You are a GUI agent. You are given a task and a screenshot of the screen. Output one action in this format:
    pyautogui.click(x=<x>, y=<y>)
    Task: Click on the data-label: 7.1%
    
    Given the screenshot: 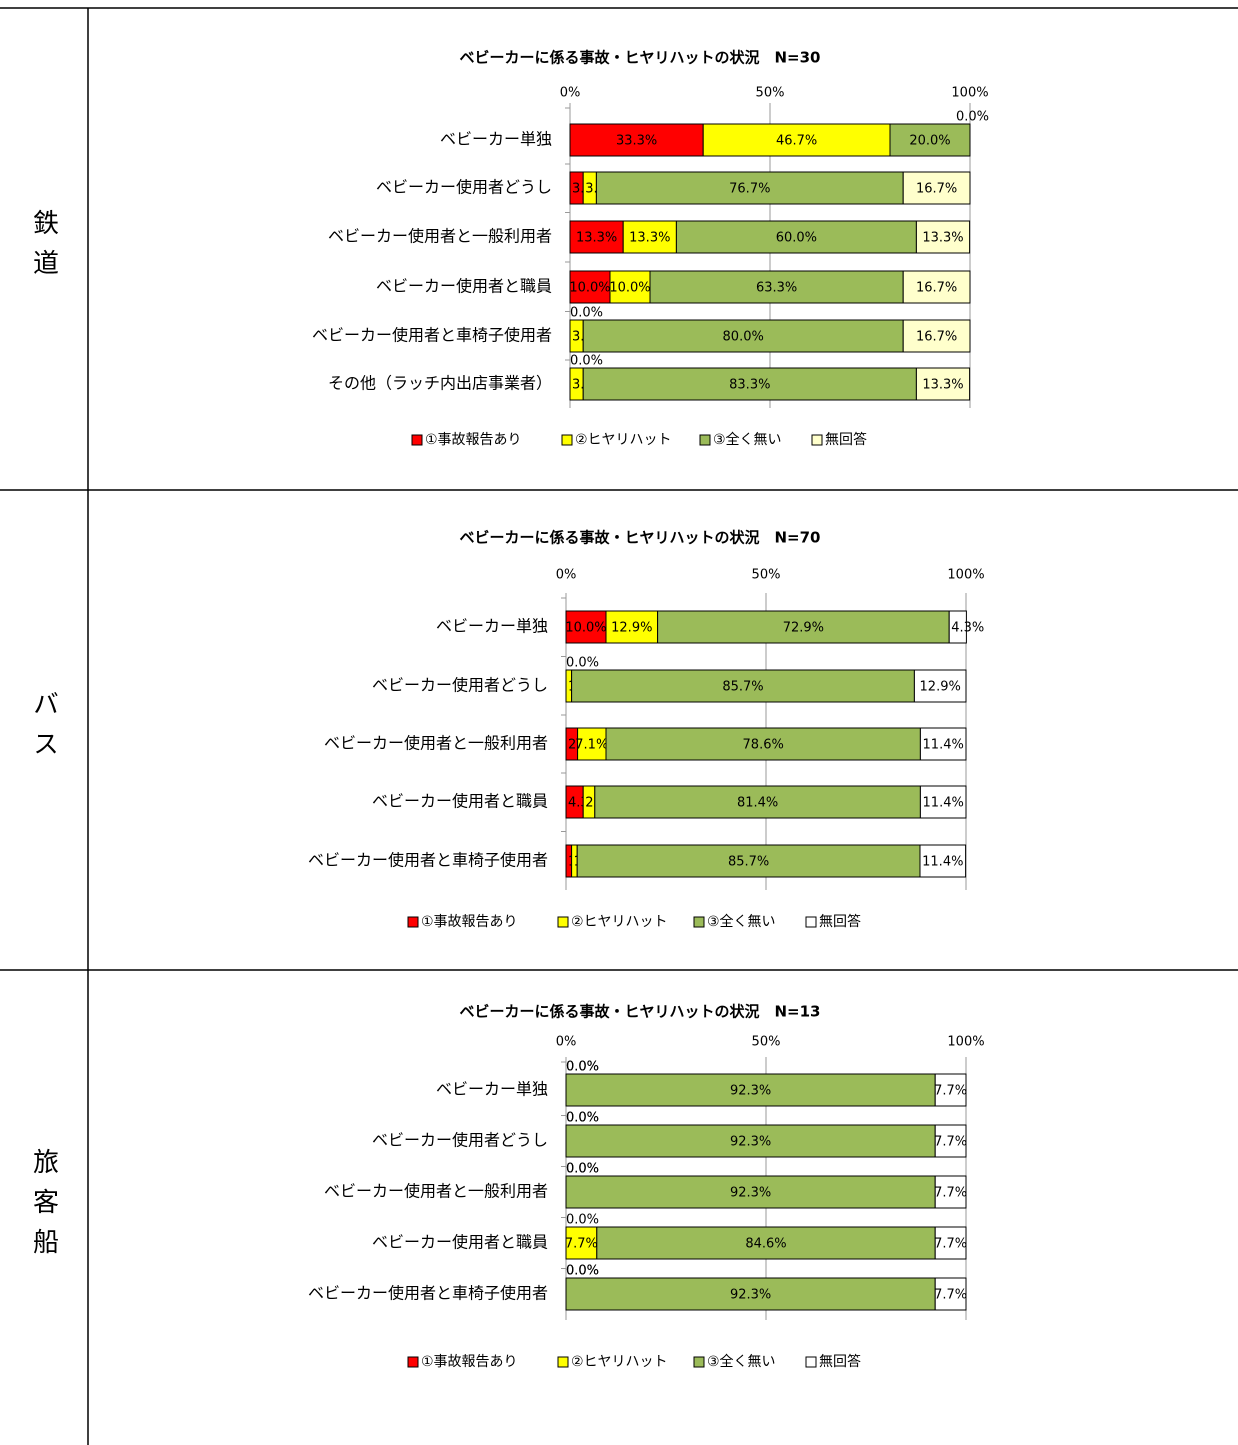 What is the action you would take?
    pyautogui.click(x=591, y=745)
    